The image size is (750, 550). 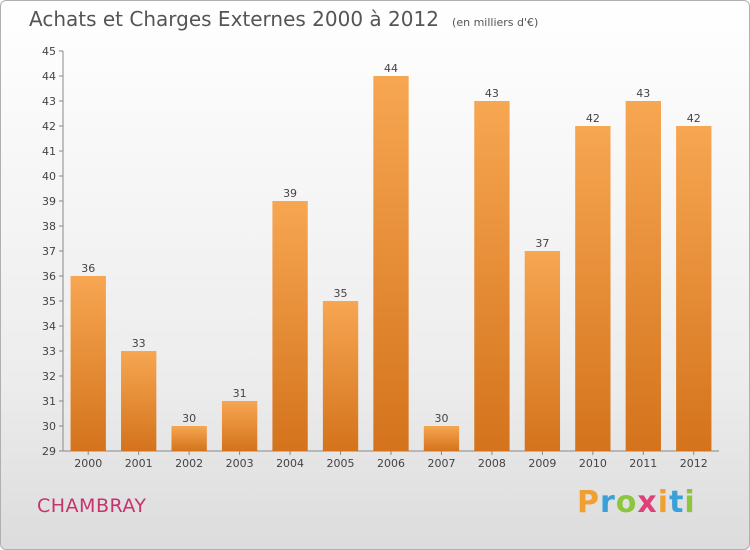 I want to click on chart-title: Achats et Charges Externes 2000 à 2012, so click(x=234, y=19).